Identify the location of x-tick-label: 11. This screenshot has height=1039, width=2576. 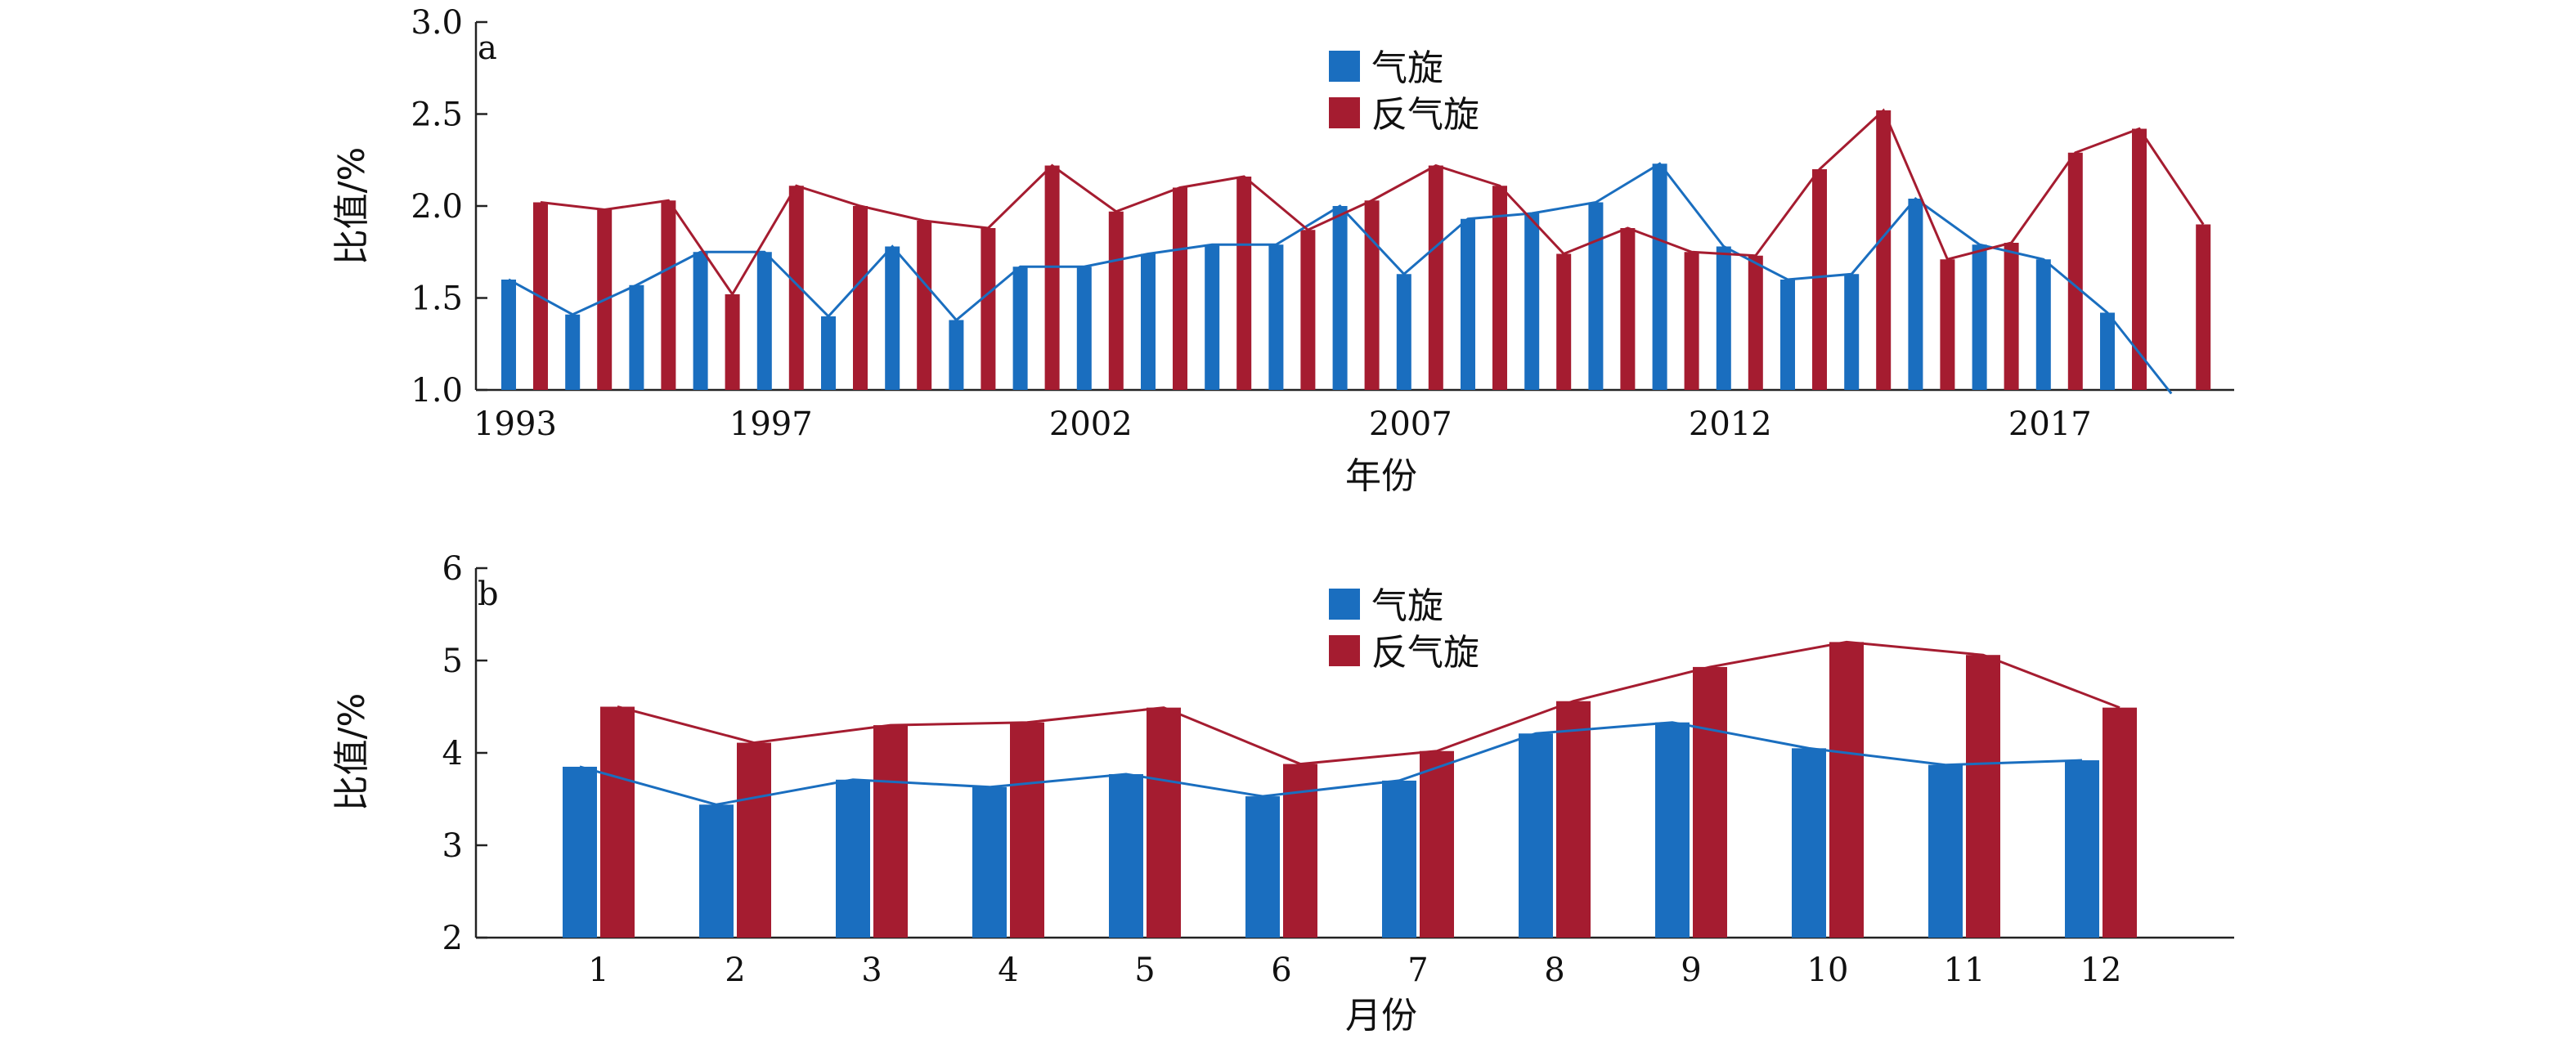
(1965, 970).